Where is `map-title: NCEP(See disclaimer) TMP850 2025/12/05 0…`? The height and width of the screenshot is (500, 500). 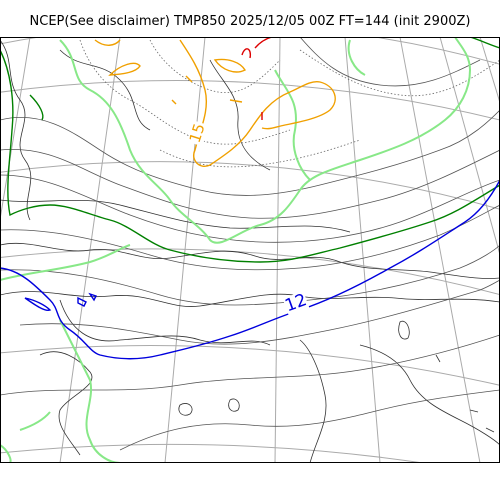 map-title: NCEP(See disclaimer) TMP850 2025/12/05 0… is located at coordinates (250, 21).